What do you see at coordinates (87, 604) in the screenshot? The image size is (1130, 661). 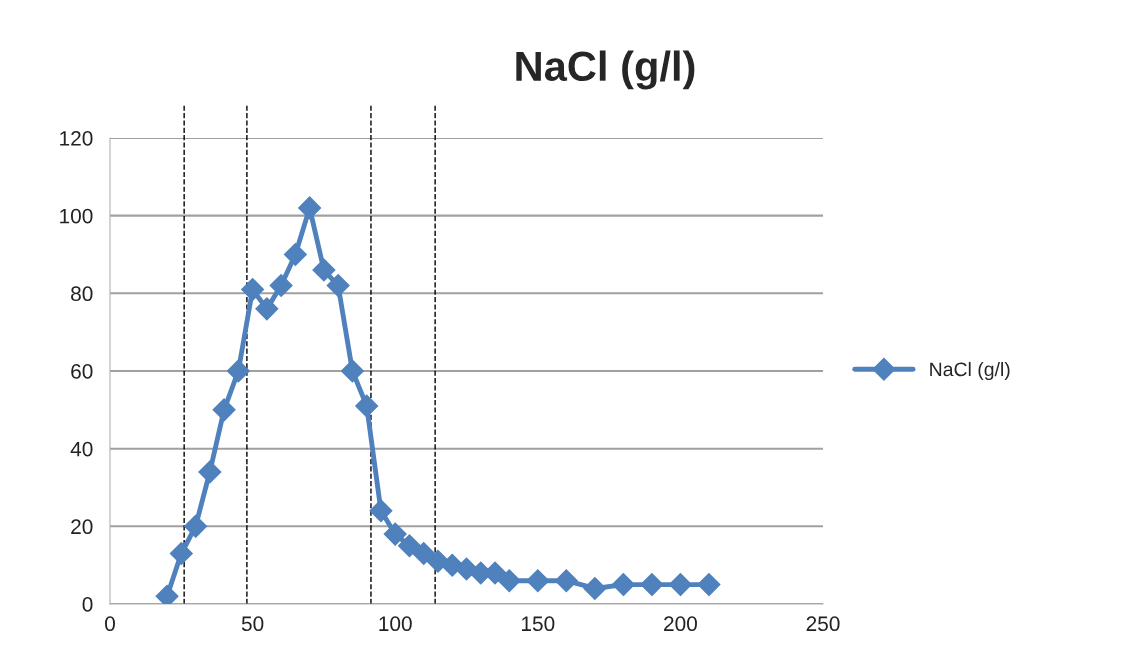 I see `y-tick-label: 0` at bounding box center [87, 604].